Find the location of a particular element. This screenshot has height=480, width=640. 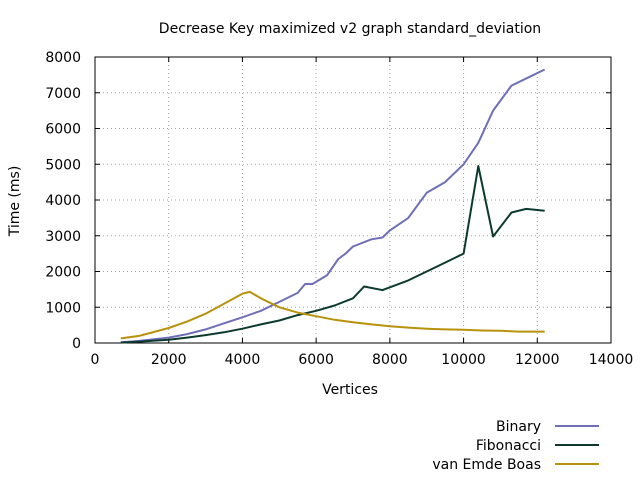

legend-label-1: Fibonacci is located at coordinates (508, 446).